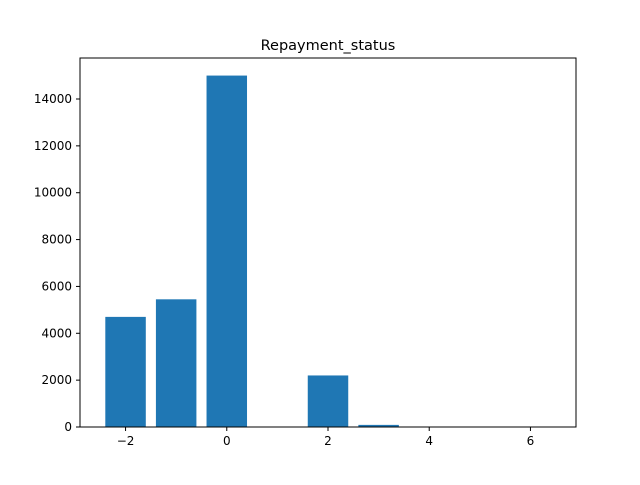 This screenshot has width=640, height=485. What do you see at coordinates (56, 286) in the screenshot?
I see `y-tick-label: 6000` at bounding box center [56, 286].